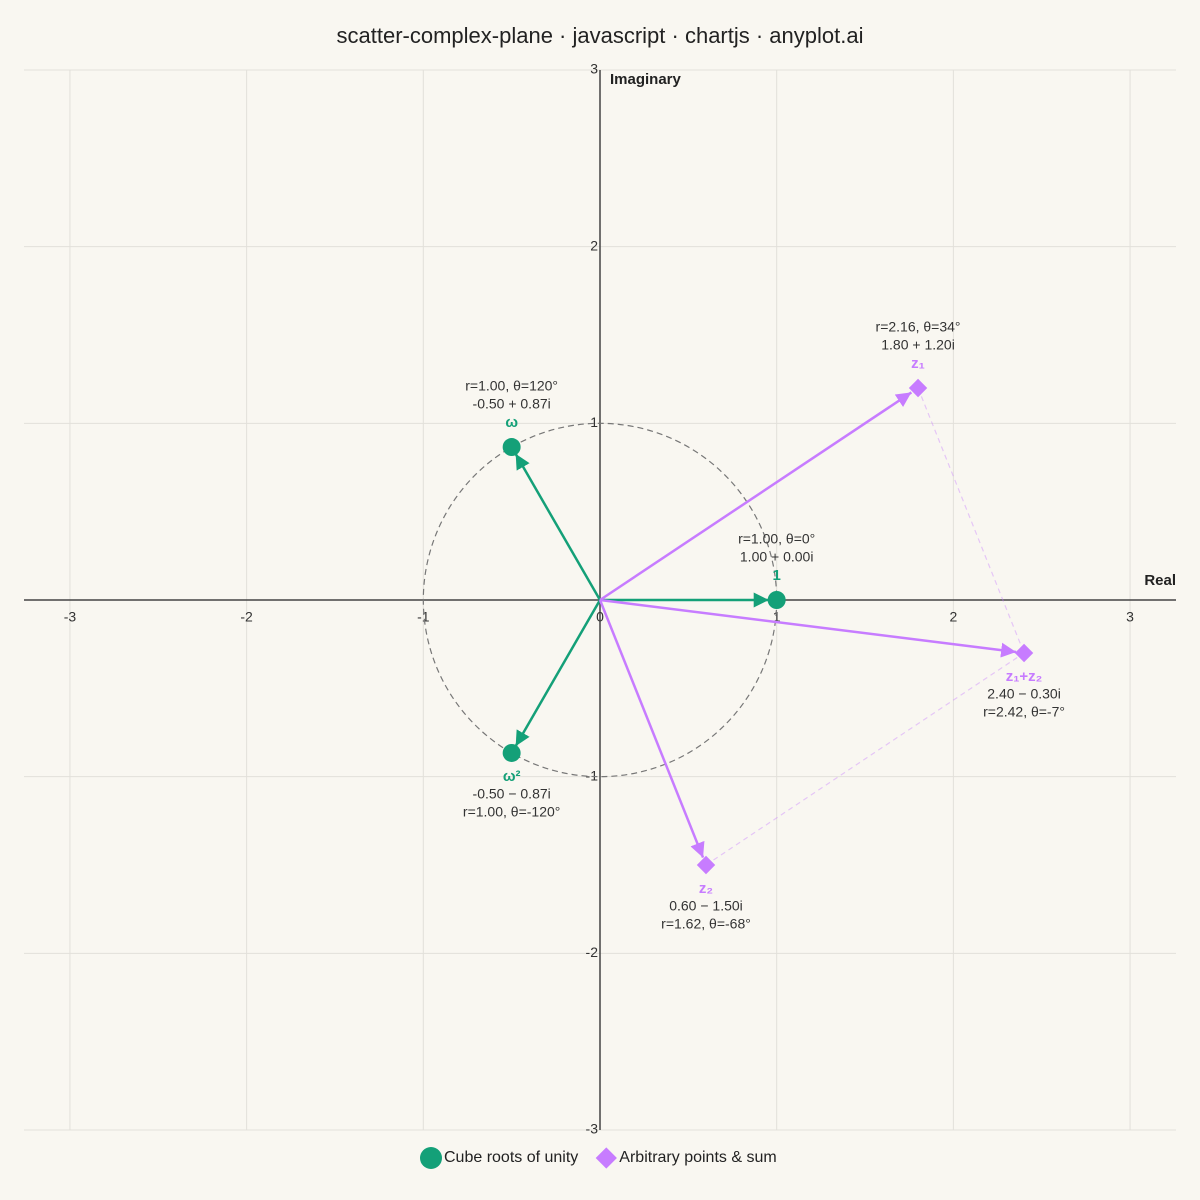  I want to click on y-tick-label: -1, so click(592, 775).